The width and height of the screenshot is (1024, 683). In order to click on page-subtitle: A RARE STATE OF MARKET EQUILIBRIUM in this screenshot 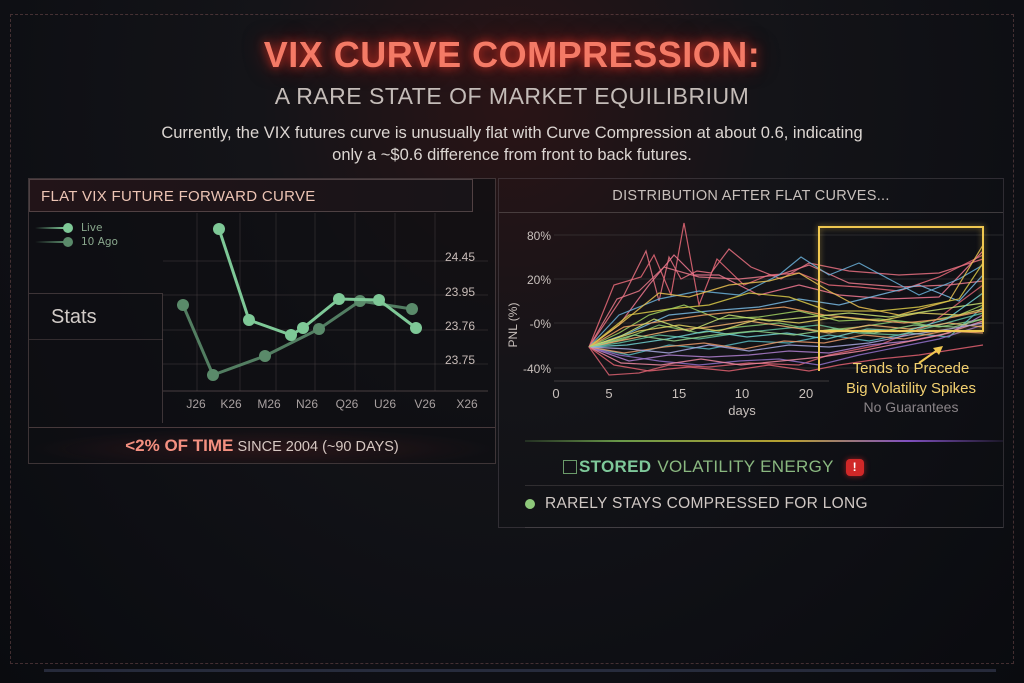, I will do `click(512, 96)`.